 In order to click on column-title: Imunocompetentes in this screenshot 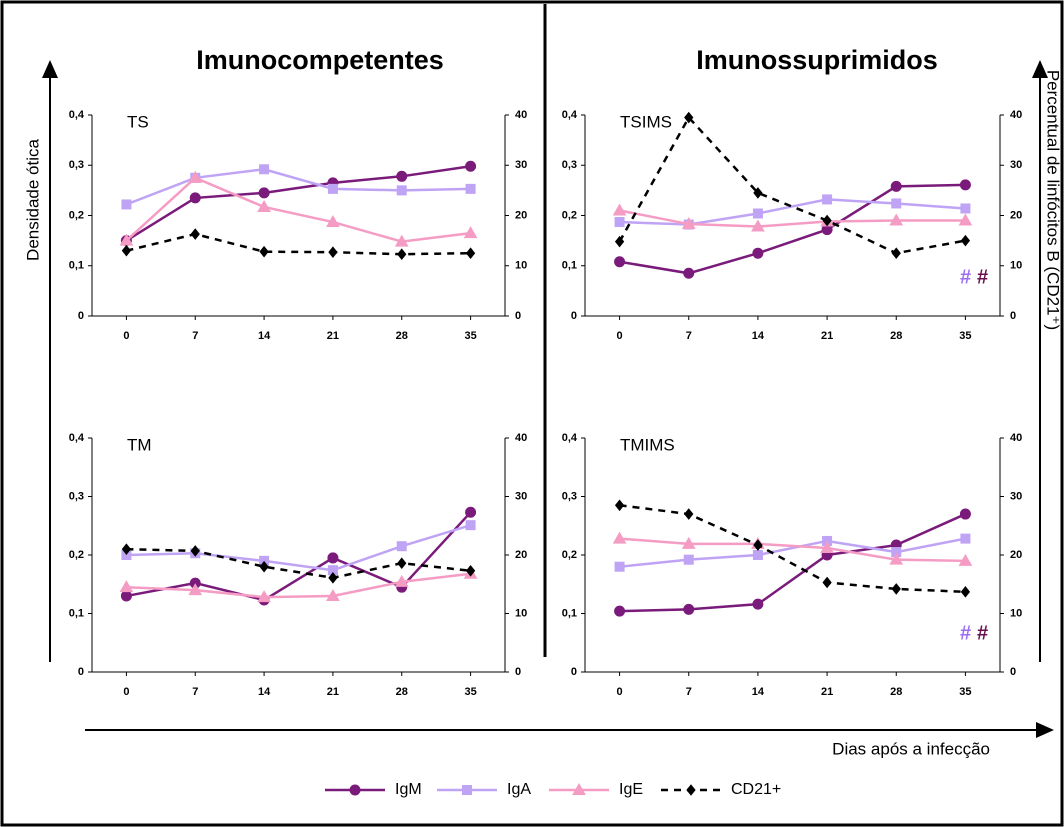, I will do `click(320, 60)`.